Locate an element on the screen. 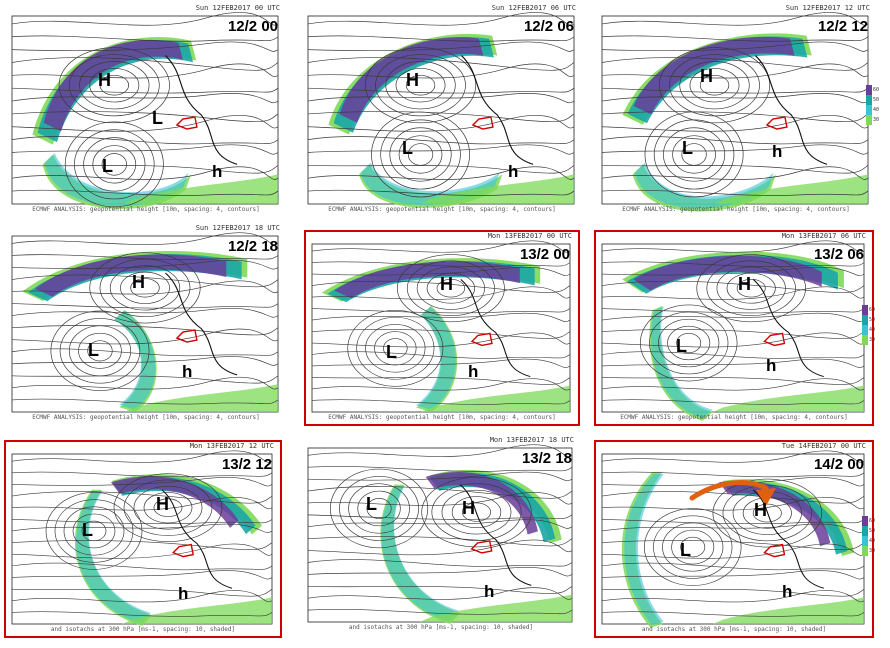  time-label: 14/2 00 is located at coordinates (838, 464).